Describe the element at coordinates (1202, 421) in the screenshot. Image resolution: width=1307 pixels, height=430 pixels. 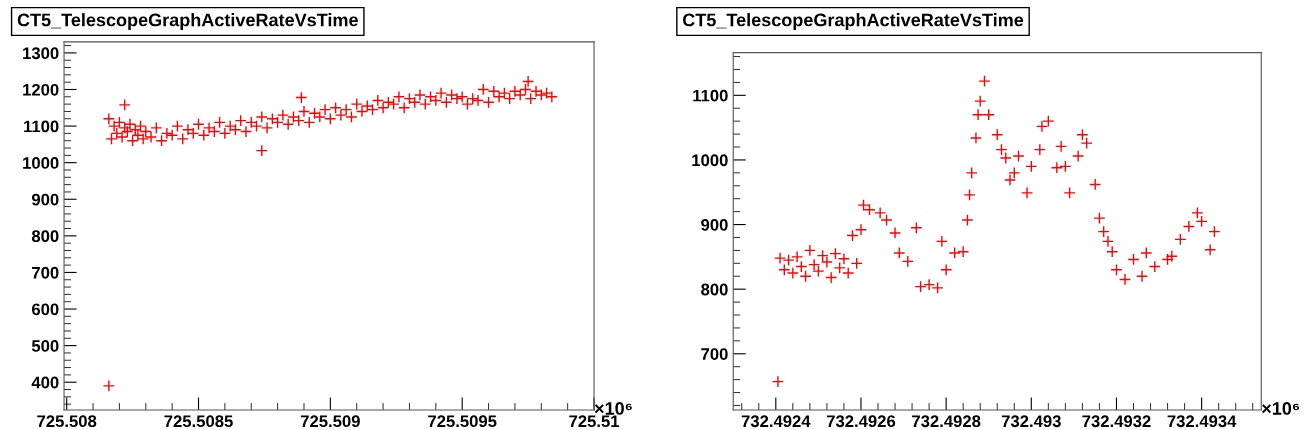
I see `x-tick-label: 732.4934` at that location.